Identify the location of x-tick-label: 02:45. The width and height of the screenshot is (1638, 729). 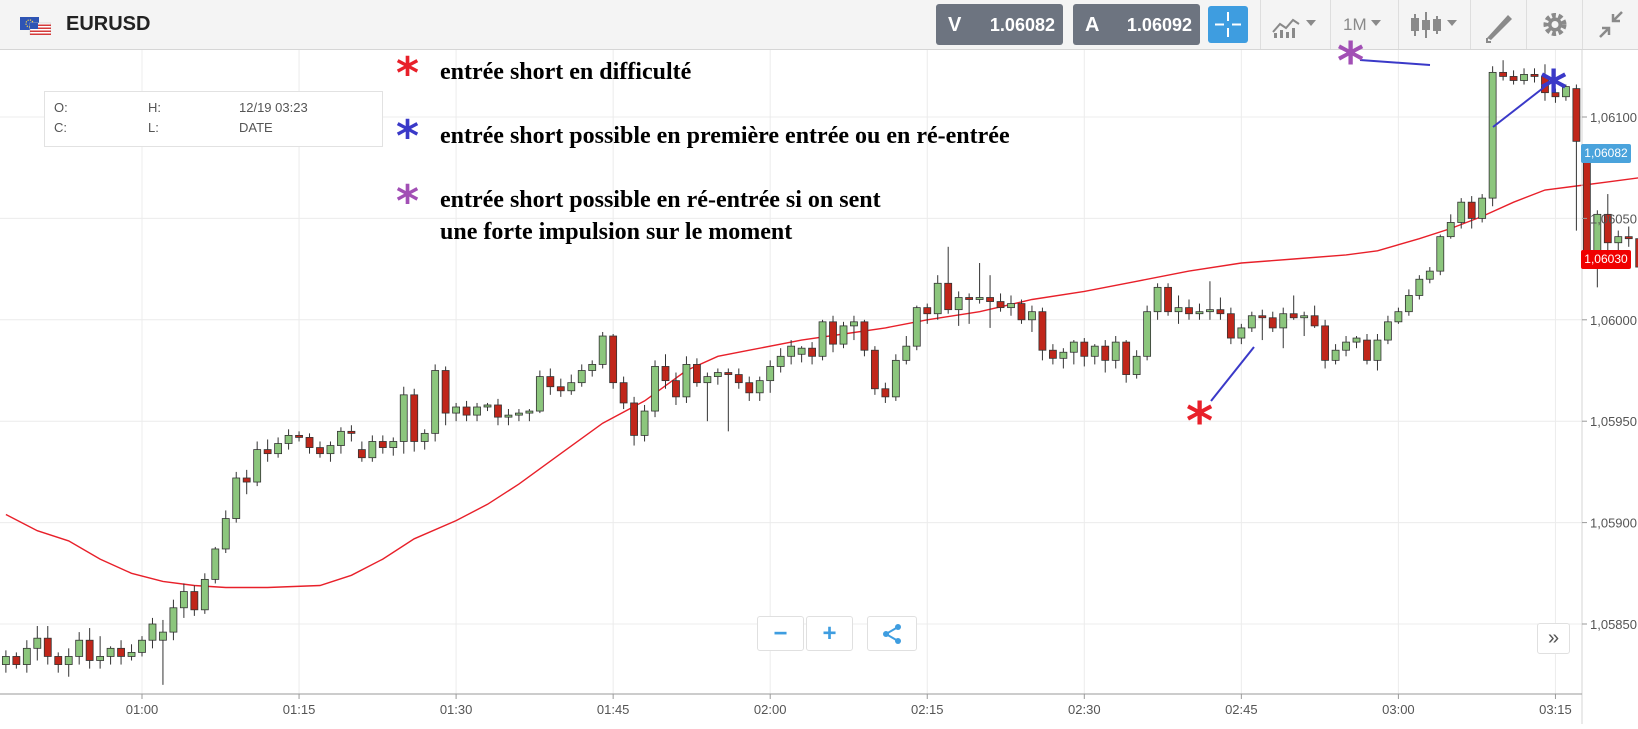
(1241, 709).